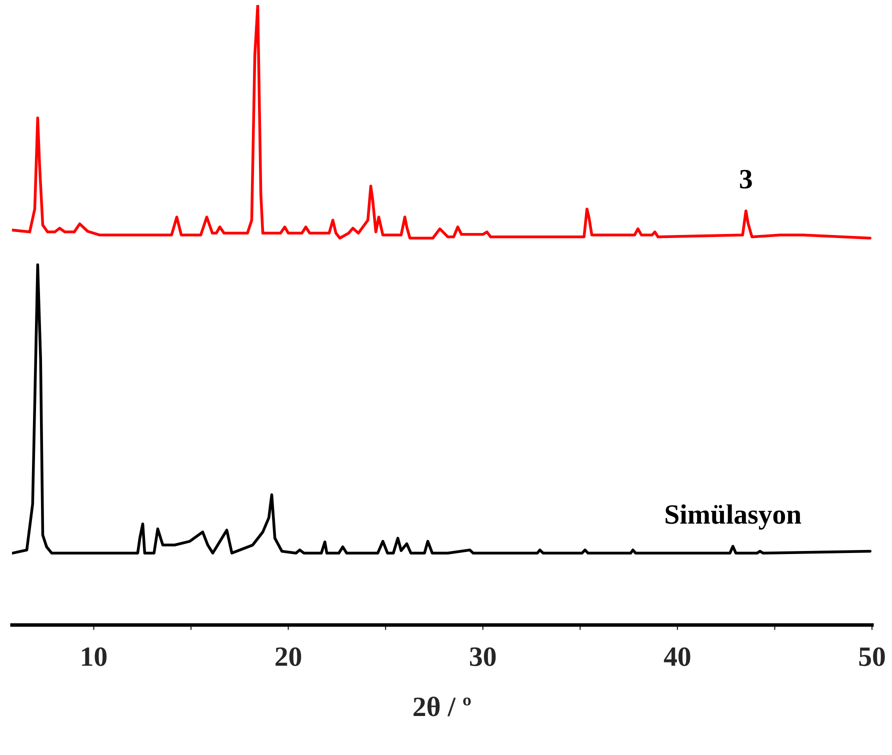 This screenshot has width=892, height=755. Describe the element at coordinates (442, 706) in the screenshot. I see `x-axis-title: 2θ / º` at that location.